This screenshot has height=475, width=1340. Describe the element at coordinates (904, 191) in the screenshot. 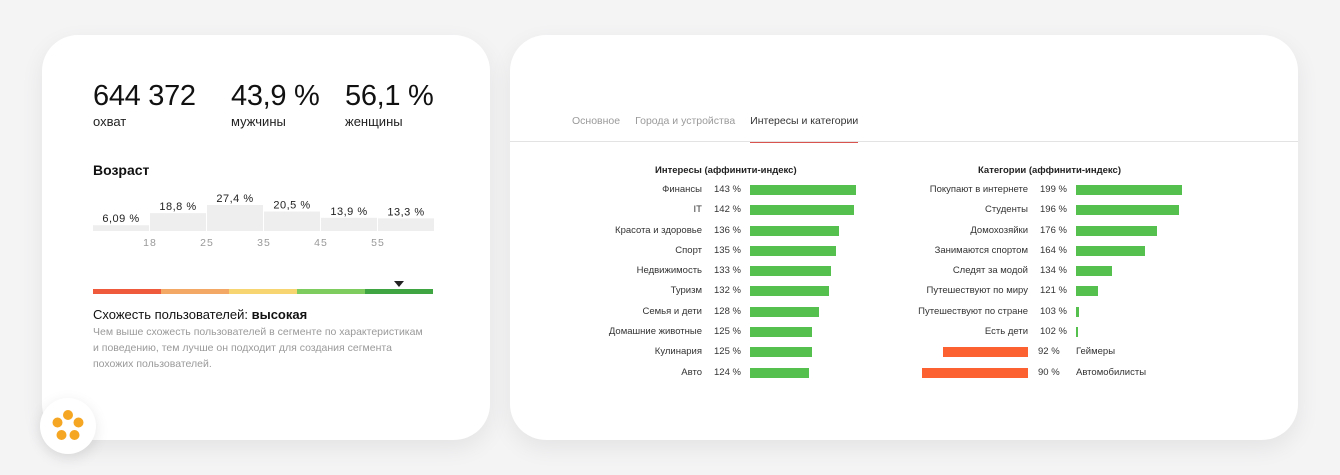

I see `affinity-row: Покупают в интернете 199 %` at that location.